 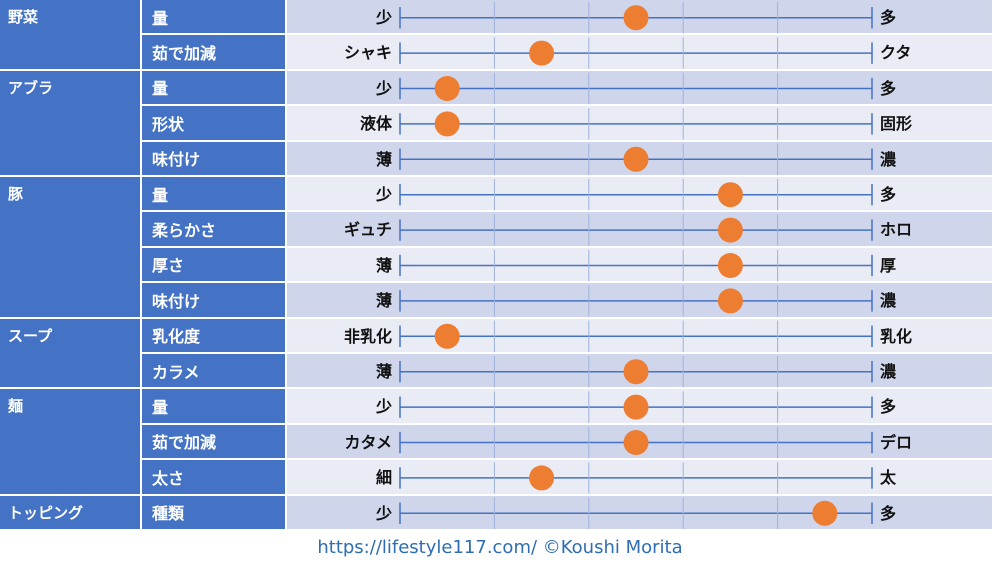 I want to click on attribute-label: 柔らかさ, so click(x=212, y=230).